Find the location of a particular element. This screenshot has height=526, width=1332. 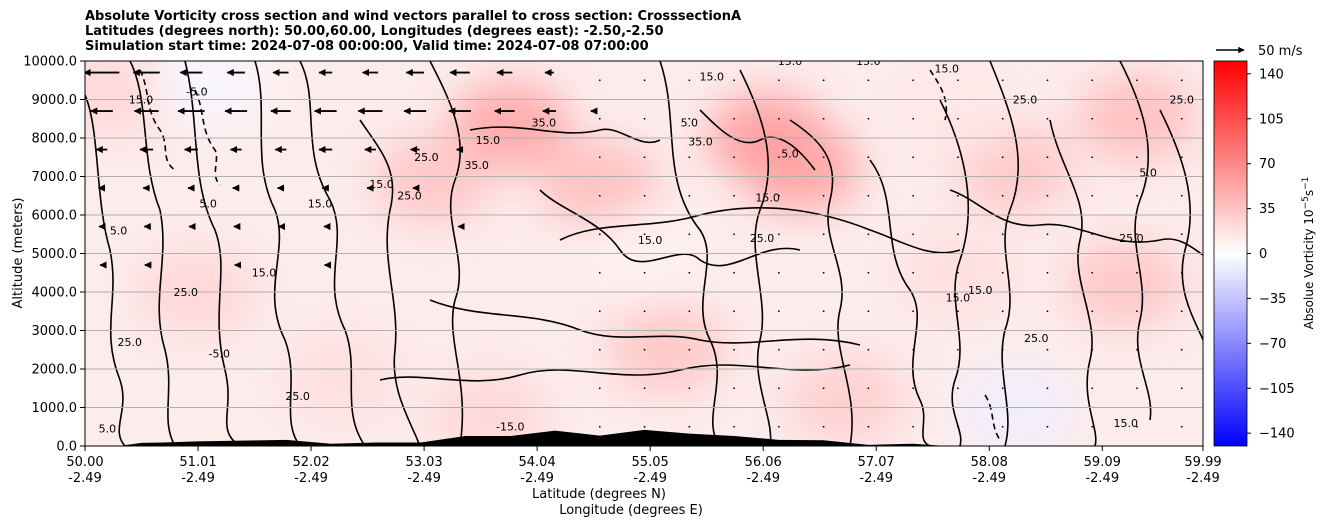

terrain is located at coordinates (644, 437).